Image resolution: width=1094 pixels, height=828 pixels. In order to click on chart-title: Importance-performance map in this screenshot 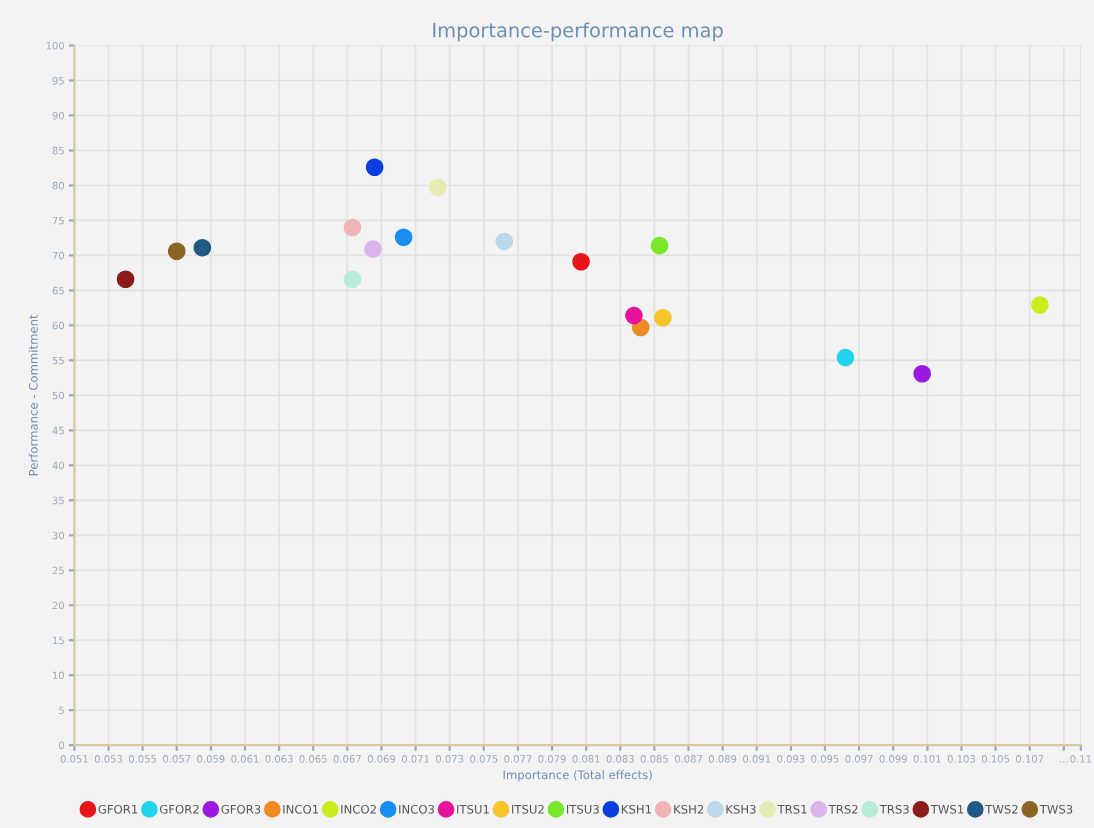, I will do `click(578, 32)`.